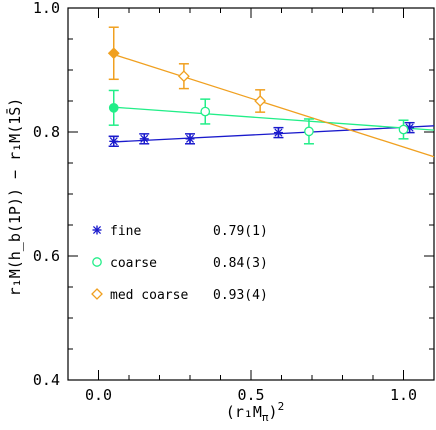 The image size is (436, 430). Describe the element at coordinates (14, 197) in the screenshot. I see `y-axis-label: r₁M(h_b(1P)) − r₁M(1S̄)` at that location.